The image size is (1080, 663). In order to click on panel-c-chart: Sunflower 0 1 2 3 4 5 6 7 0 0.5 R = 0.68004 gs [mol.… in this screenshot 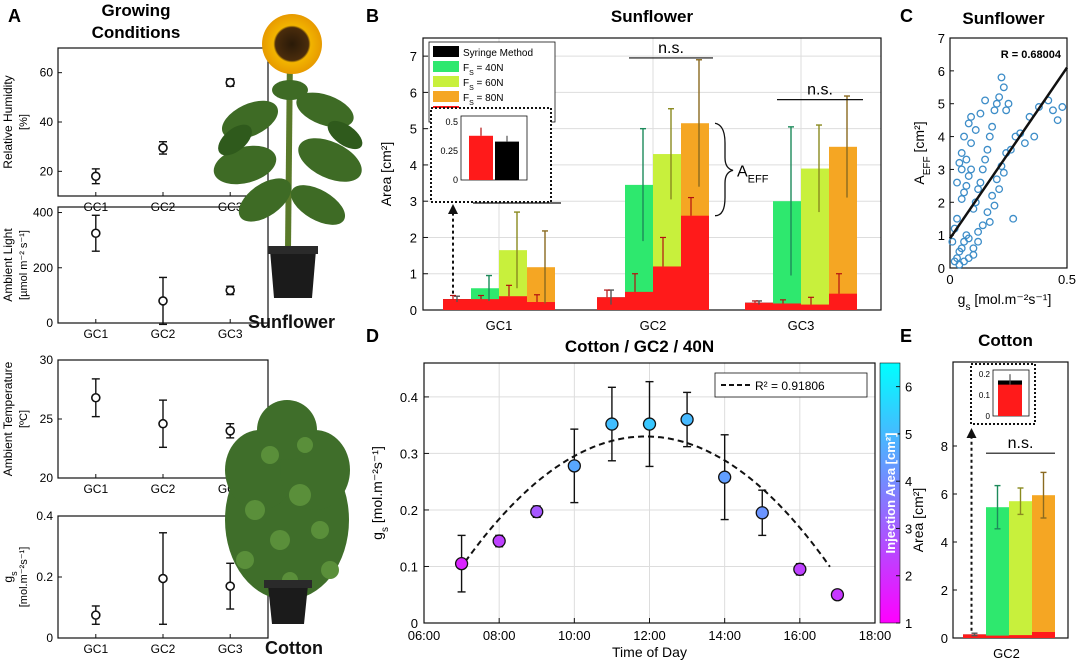, I will do `click(993, 161)`.